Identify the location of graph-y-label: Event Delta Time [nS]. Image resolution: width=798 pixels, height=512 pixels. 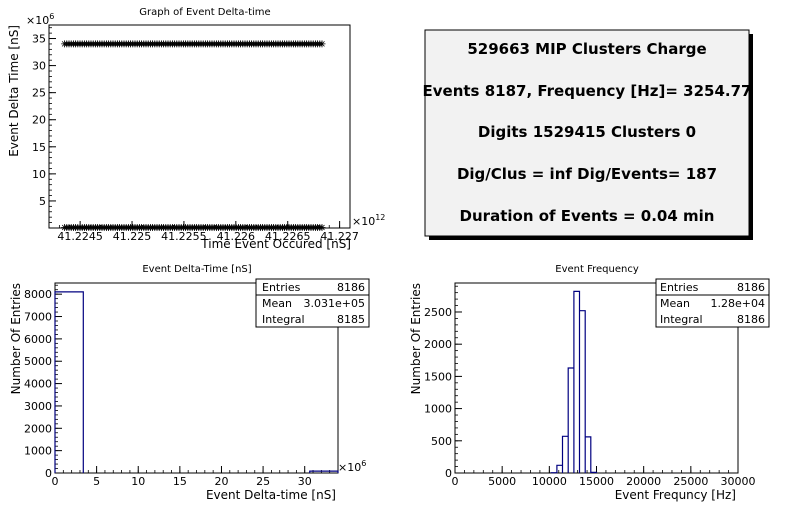
(14, 91).